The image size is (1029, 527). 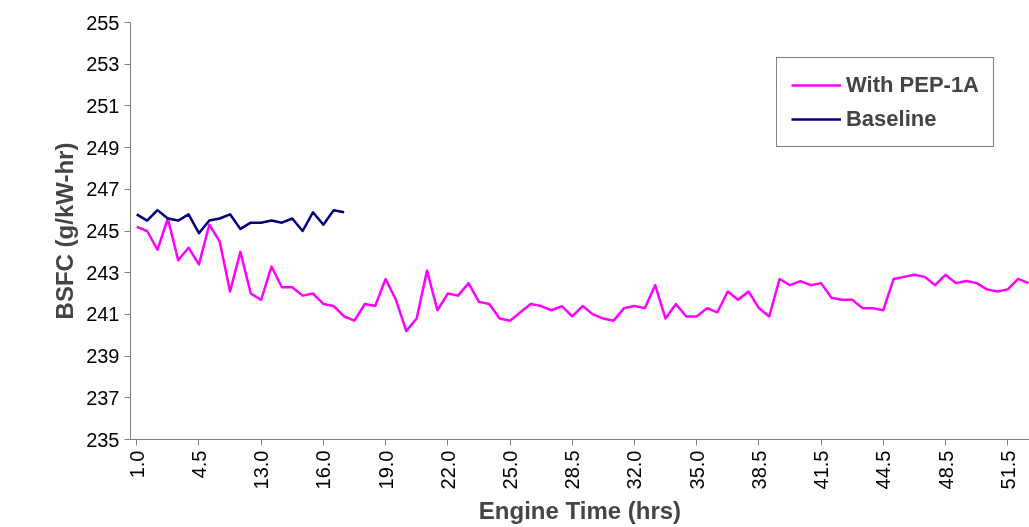 I want to click on x-tick-label: 4.5, so click(x=198, y=464).